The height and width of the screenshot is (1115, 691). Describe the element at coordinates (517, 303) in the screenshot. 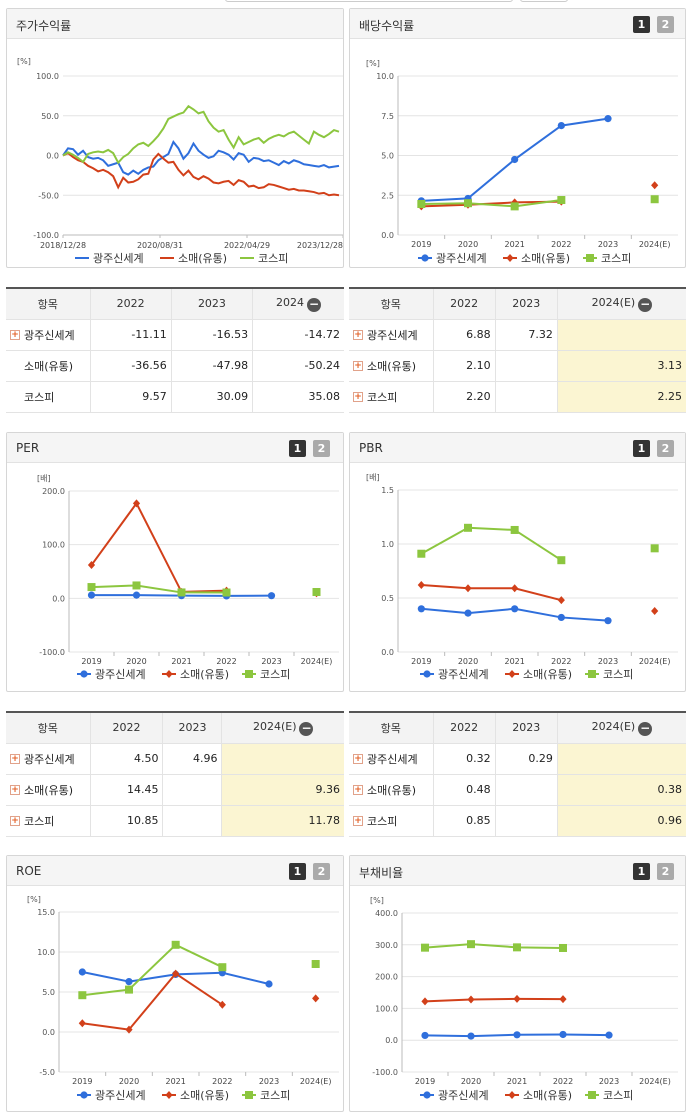

I see `table-header-row: 항목 2022 2023 2024(E) −` at that location.